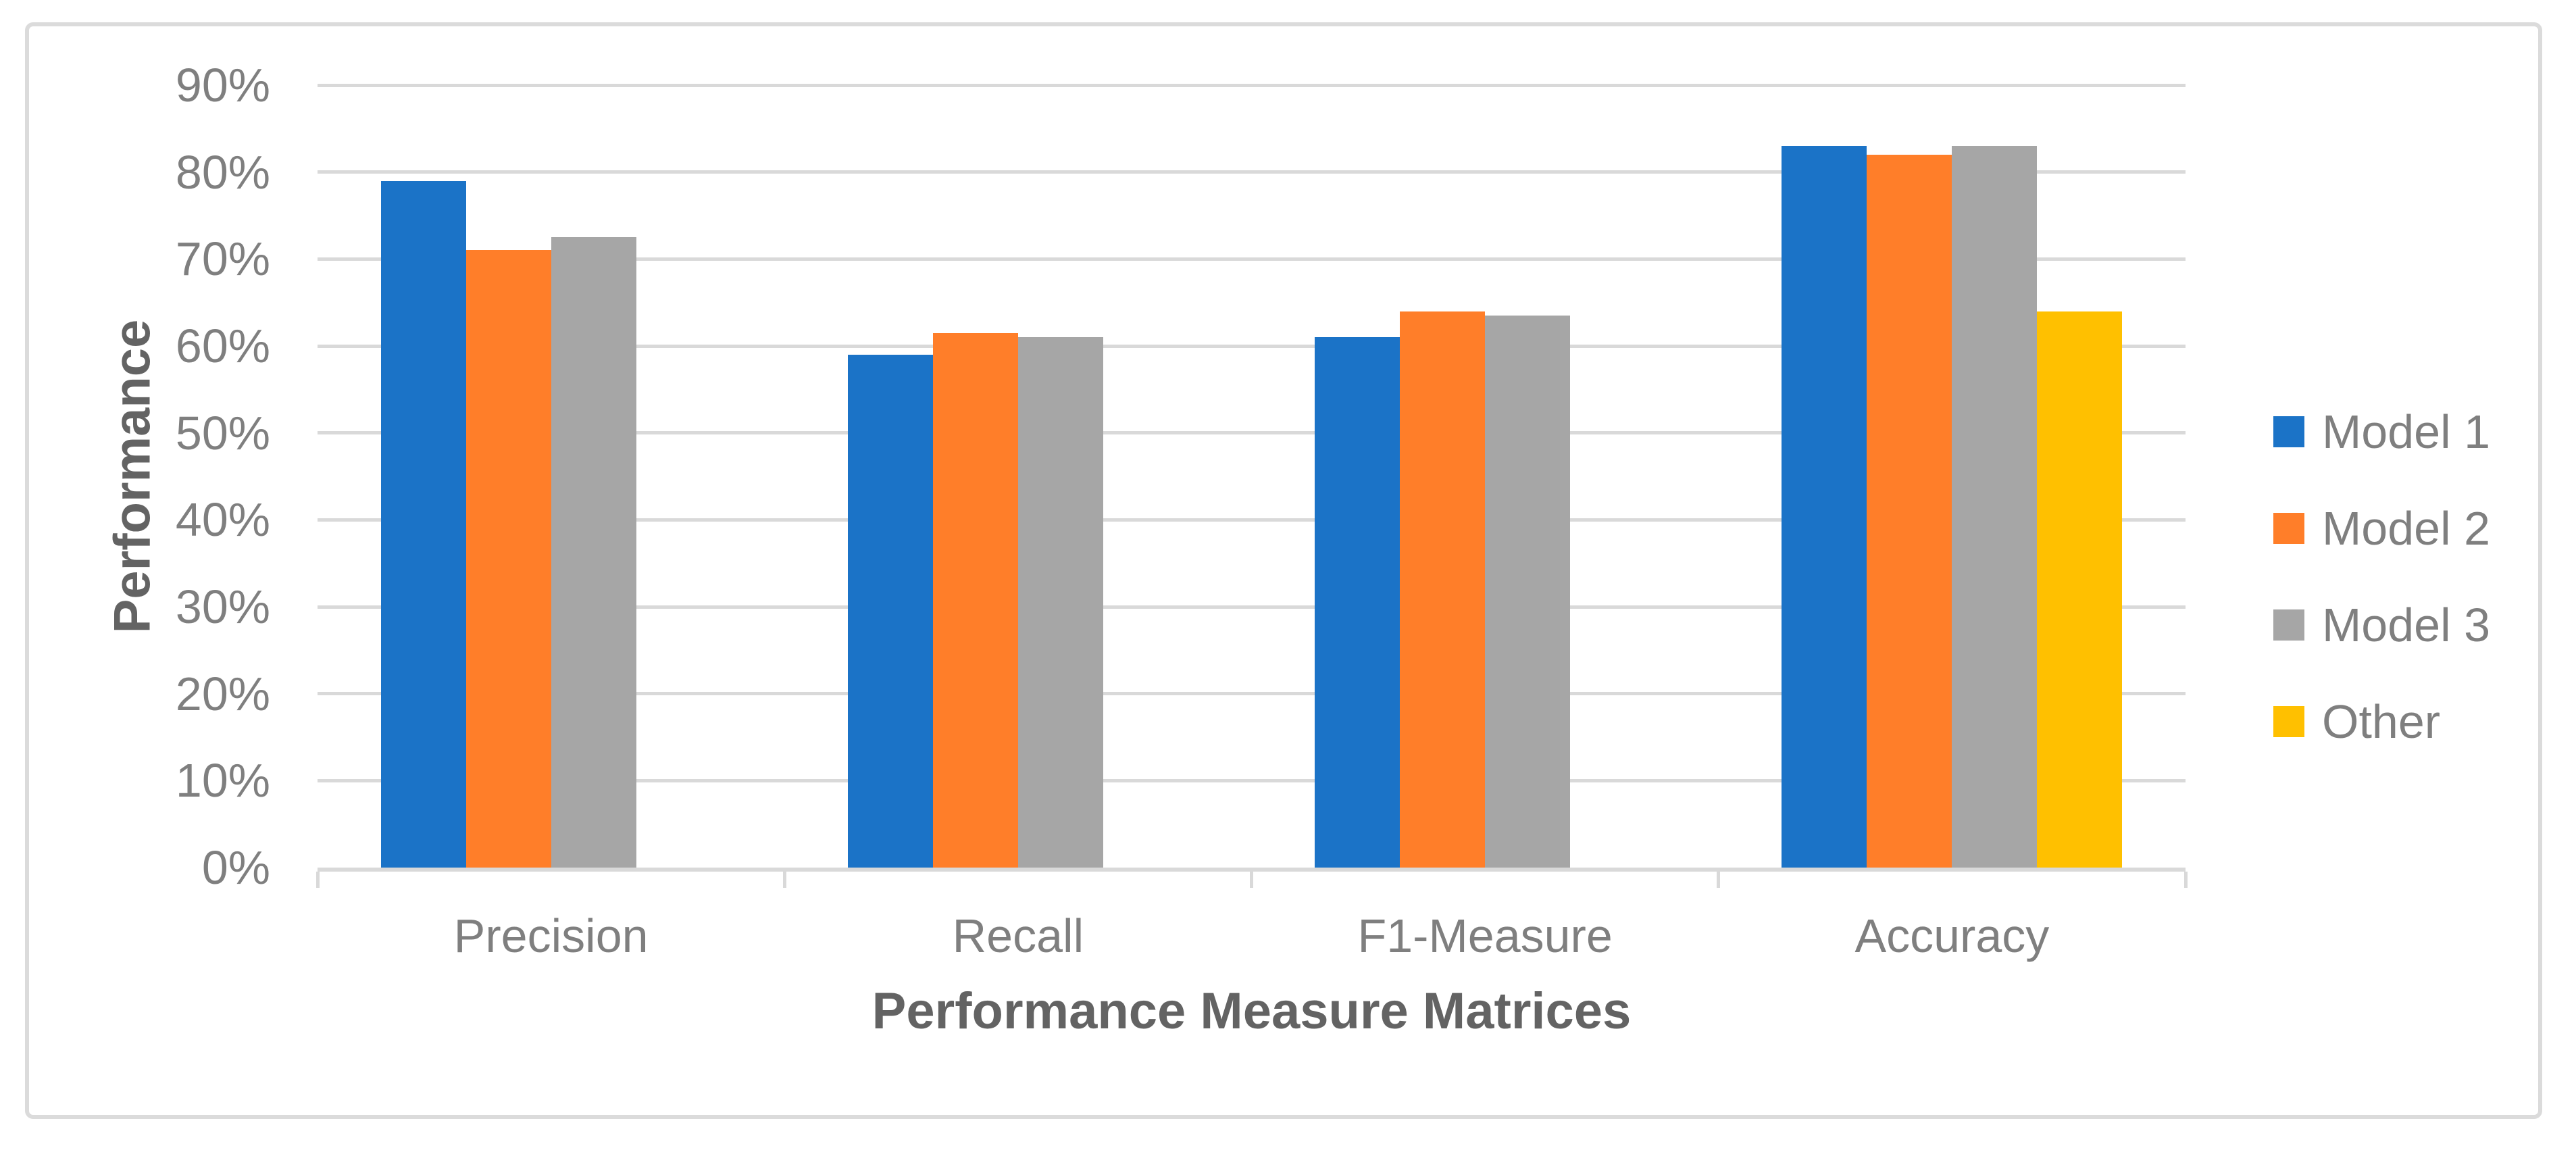 The width and height of the screenshot is (2576, 1150). Describe the element at coordinates (1995, 507) in the screenshot. I see `bar-model-3-accuracy` at that location.